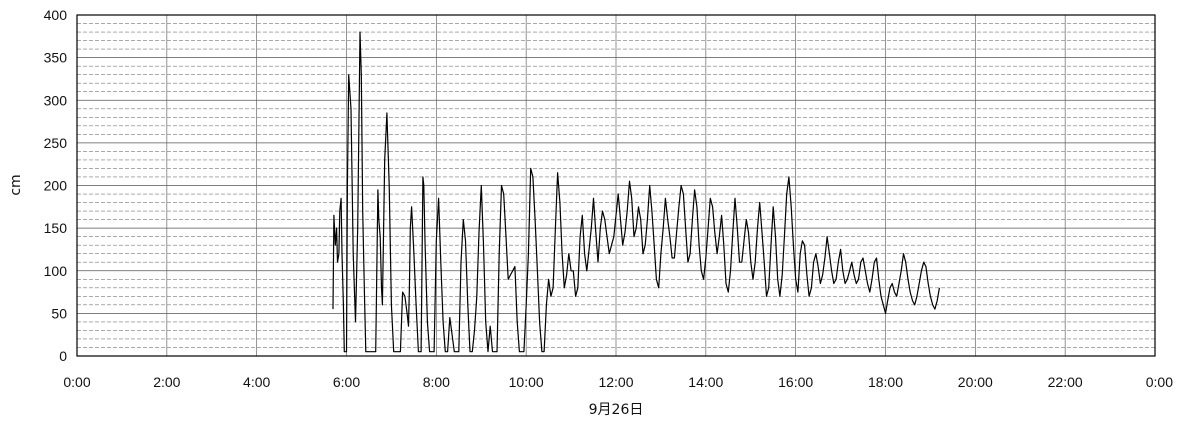 Image resolution: width=1178 pixels, height=425 pixels. Describe the element at coordinates (436, 382) in the screenshot. I see `x-tick-label: 8:00` at that location.